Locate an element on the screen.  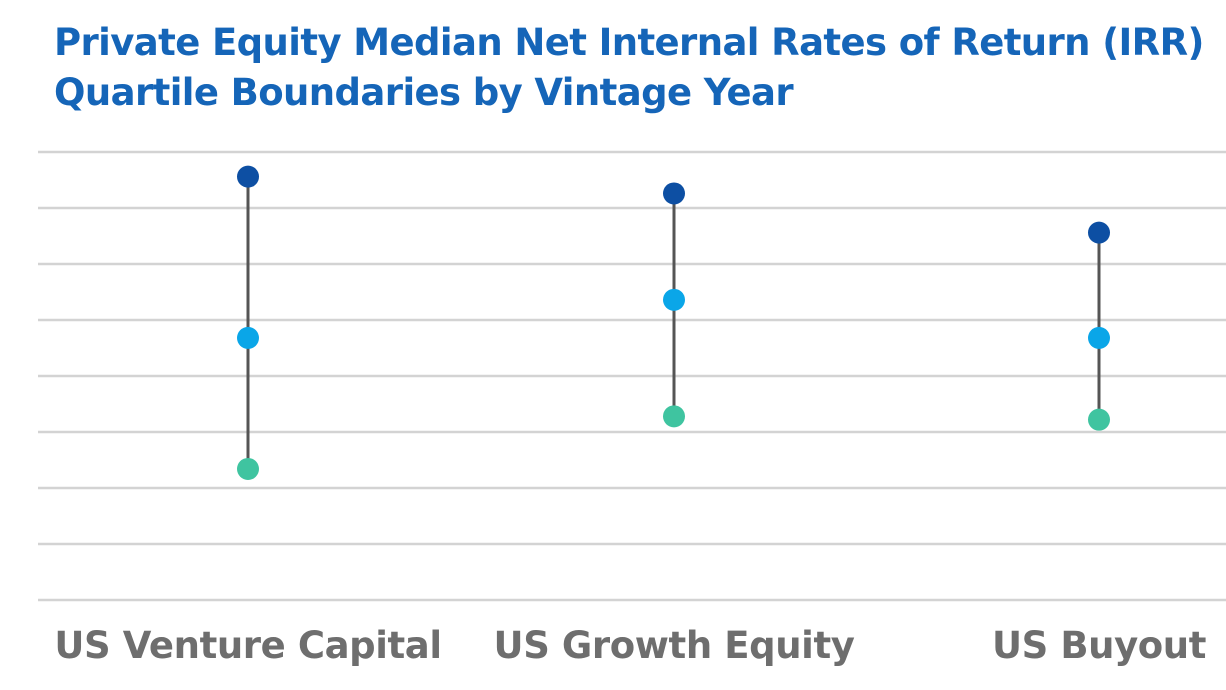
category-label: US Venture Capital is located at coordinates (248, 645).